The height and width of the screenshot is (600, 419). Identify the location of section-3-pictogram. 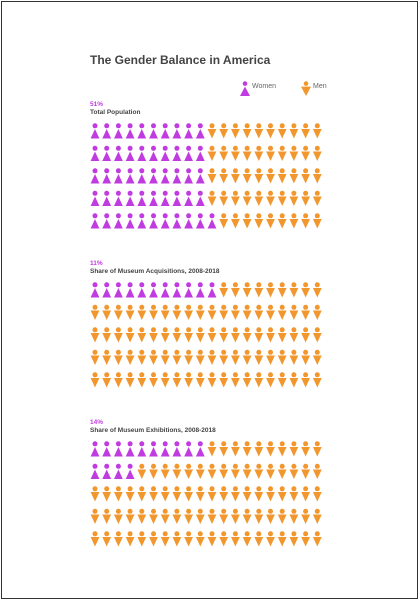
(206, 494).